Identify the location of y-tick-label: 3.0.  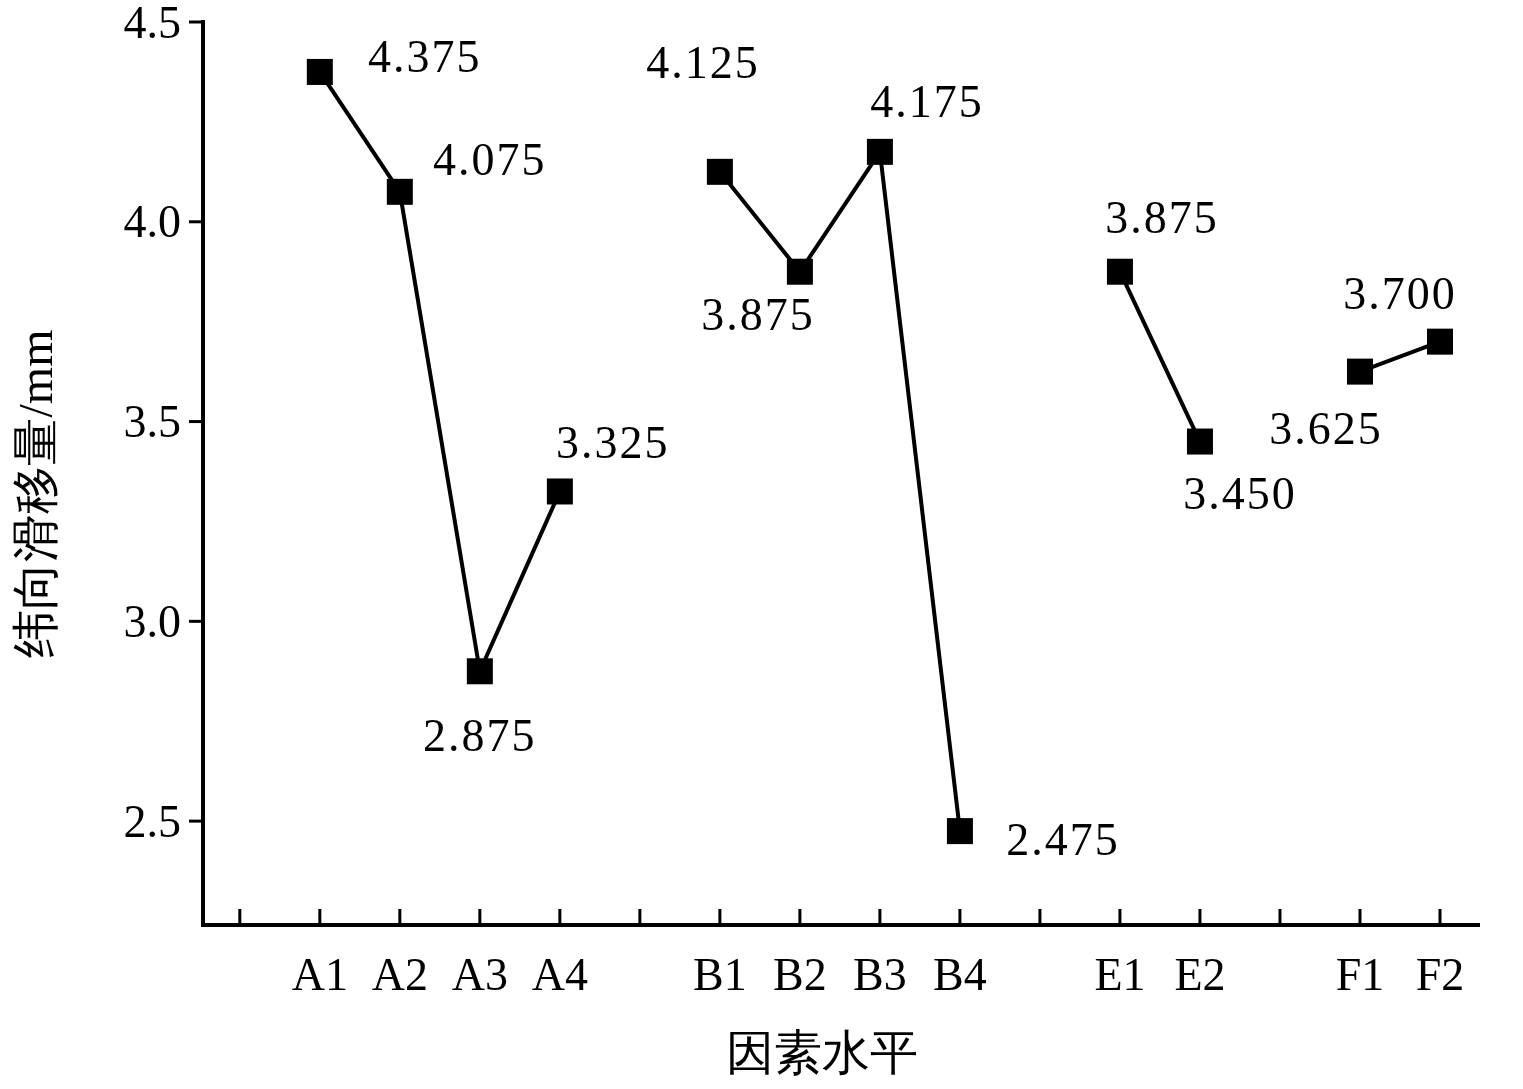
(152, 621).